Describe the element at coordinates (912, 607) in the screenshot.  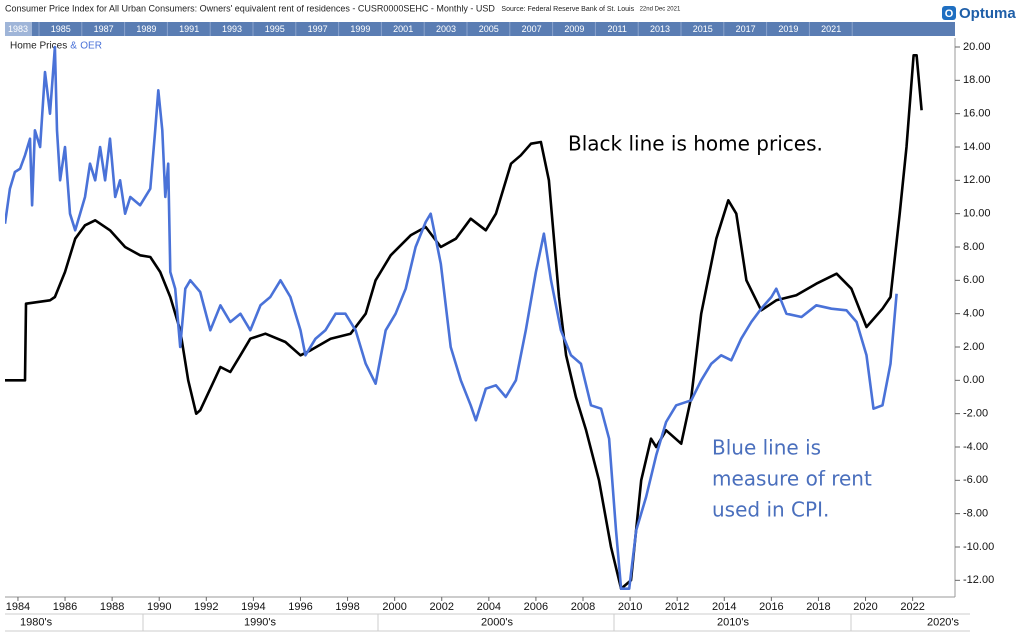
I see `x-tick-label: 2022` at that location.